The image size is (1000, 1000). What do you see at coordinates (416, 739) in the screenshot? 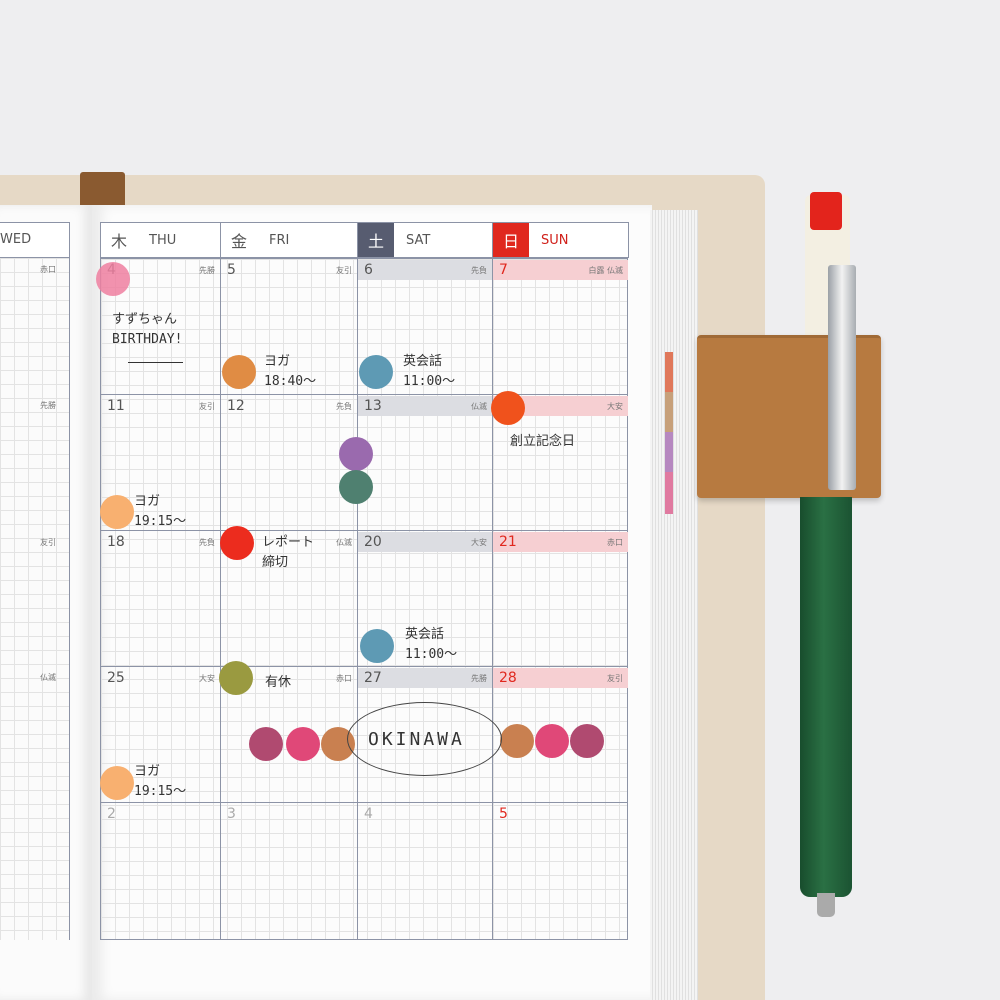
I see `note-okinawa: OKINAWA` at bounding box center [416, 739].